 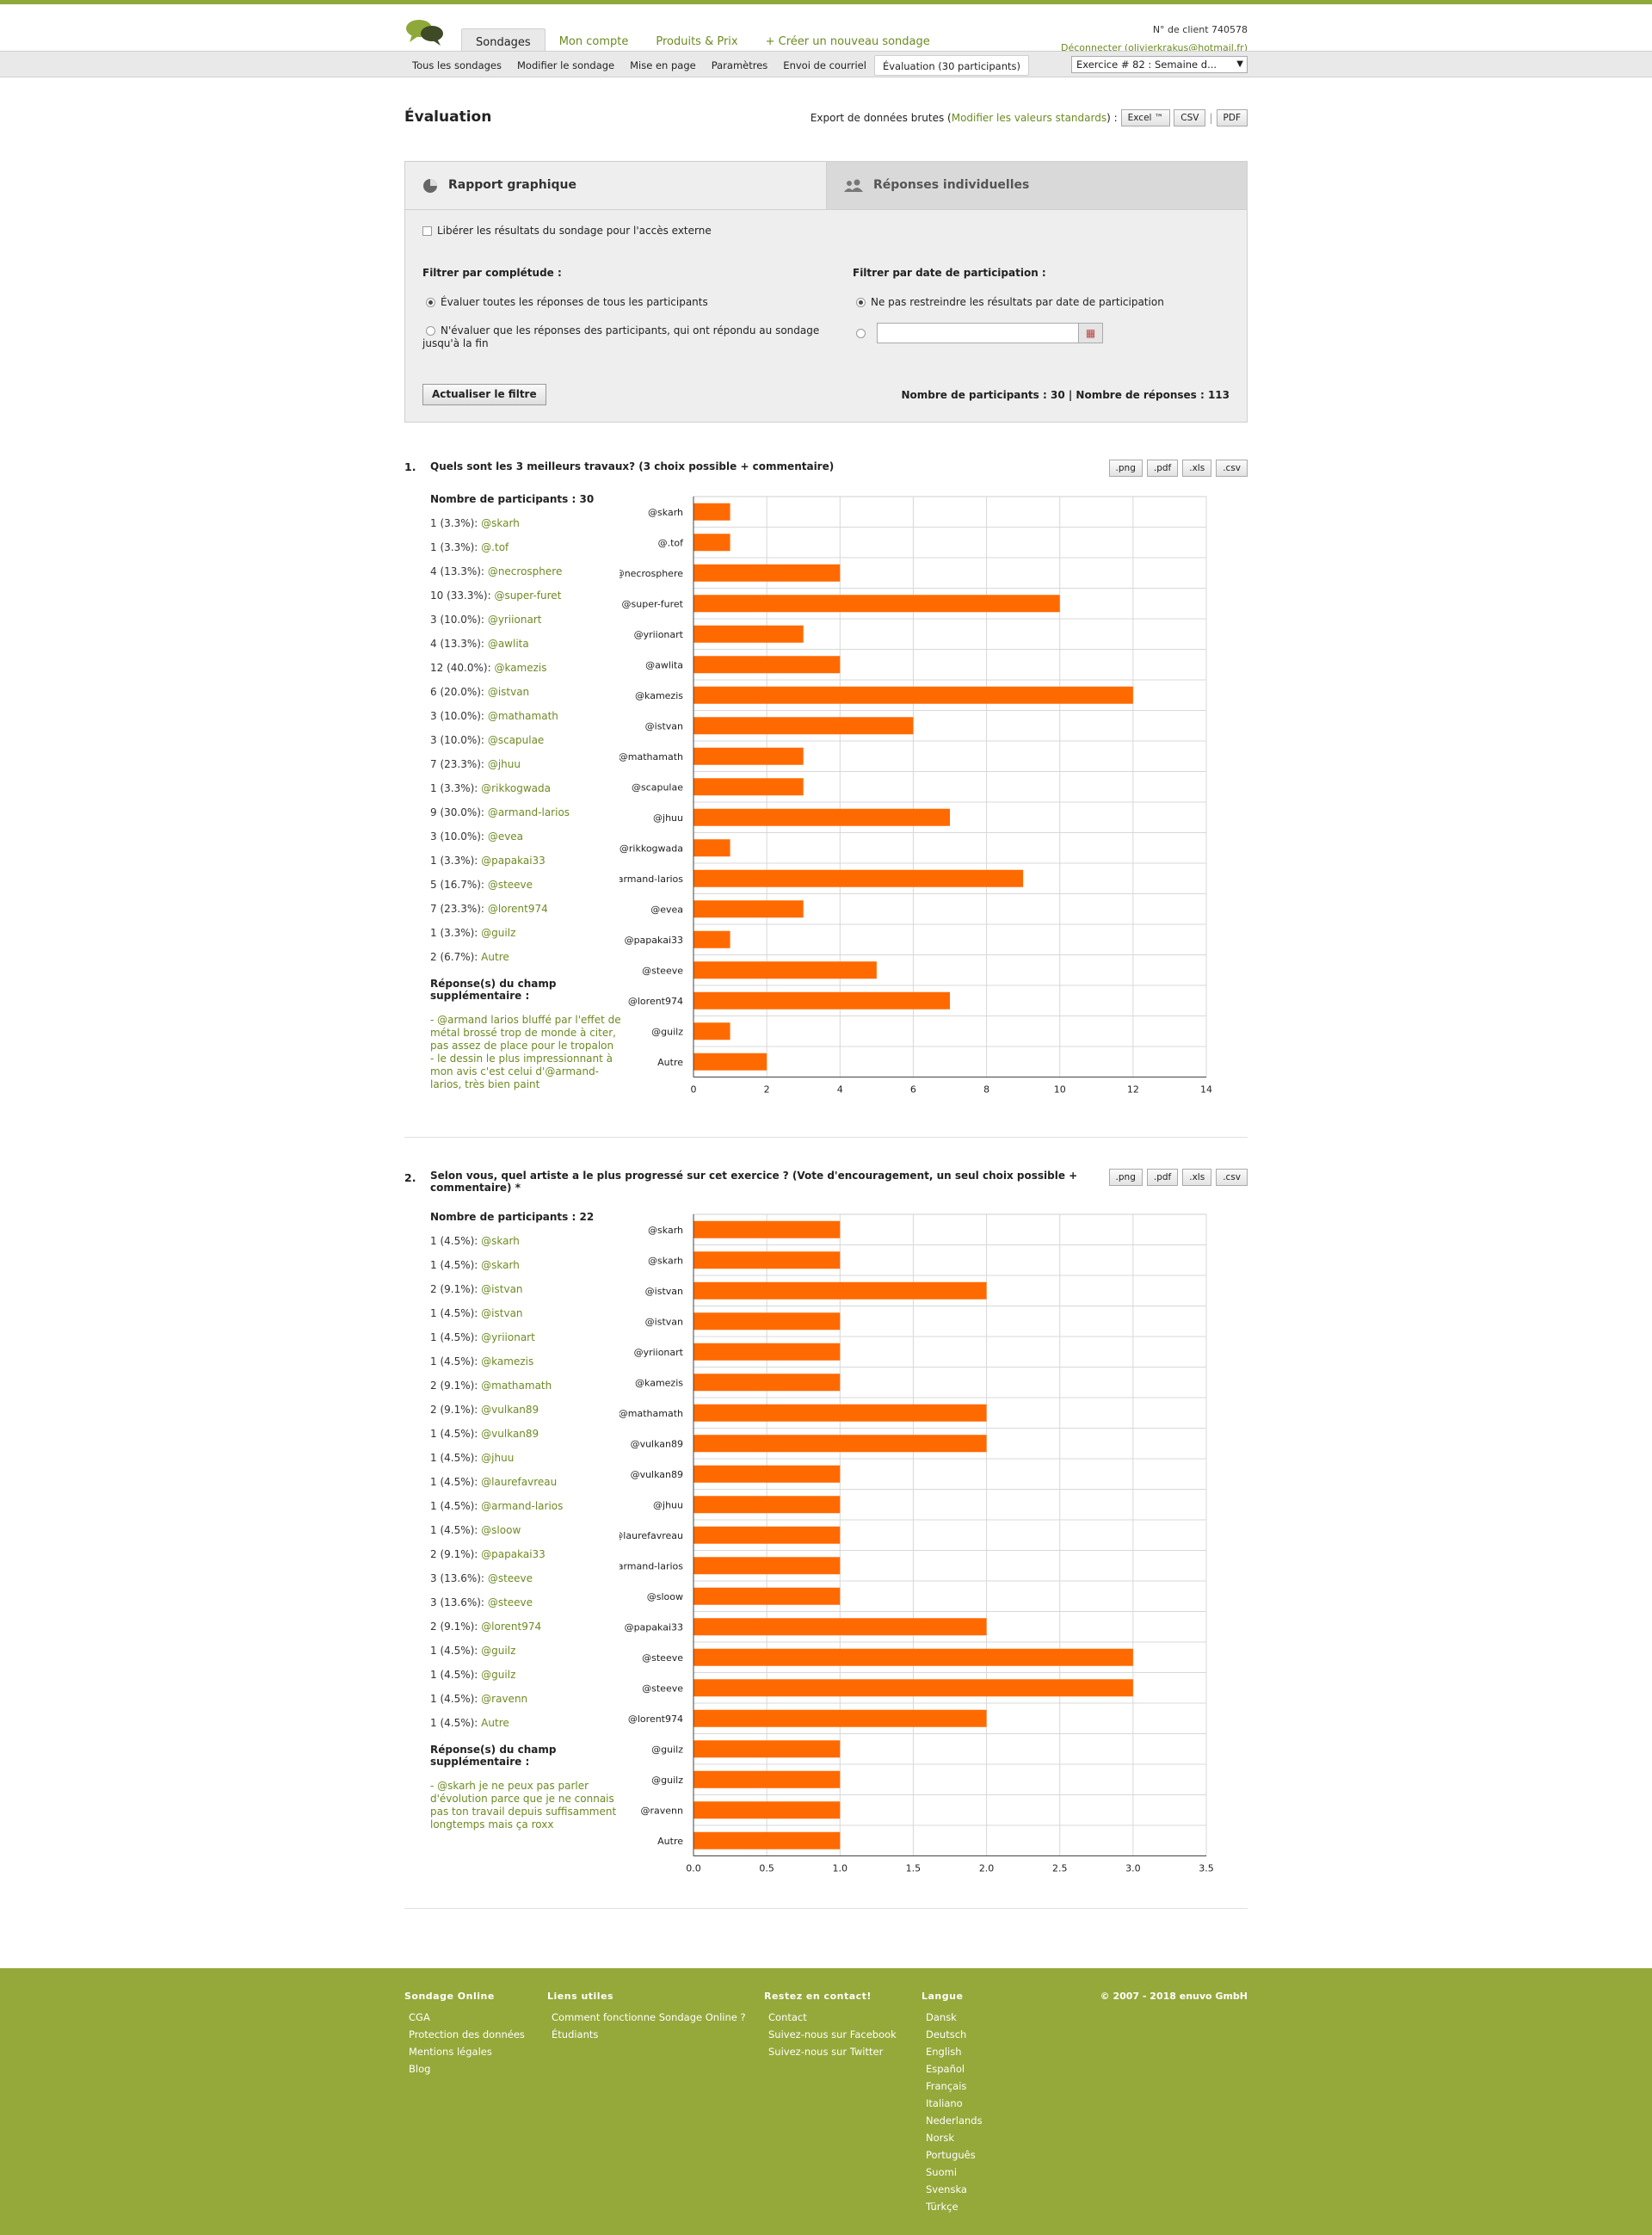 I want to click on x-tick-label: 14, so click(x=1206, y=1090).